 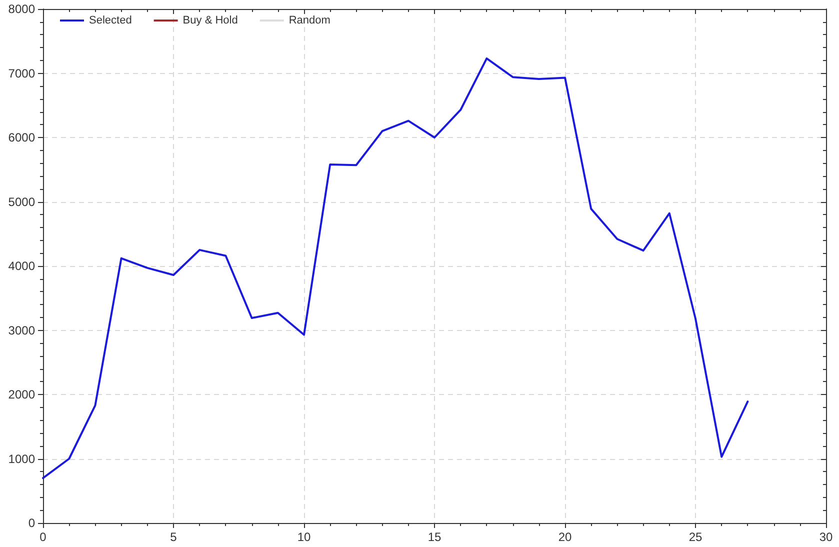 I want to click on y-tick-label: 3000, so click(x=22, y=330).